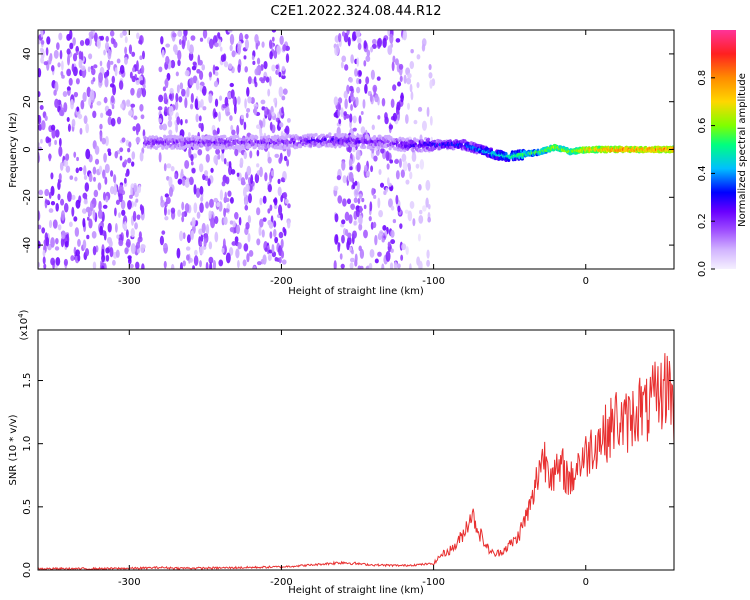  I want to click on colorbar-tick-label: 0.2, so click(702, 221).